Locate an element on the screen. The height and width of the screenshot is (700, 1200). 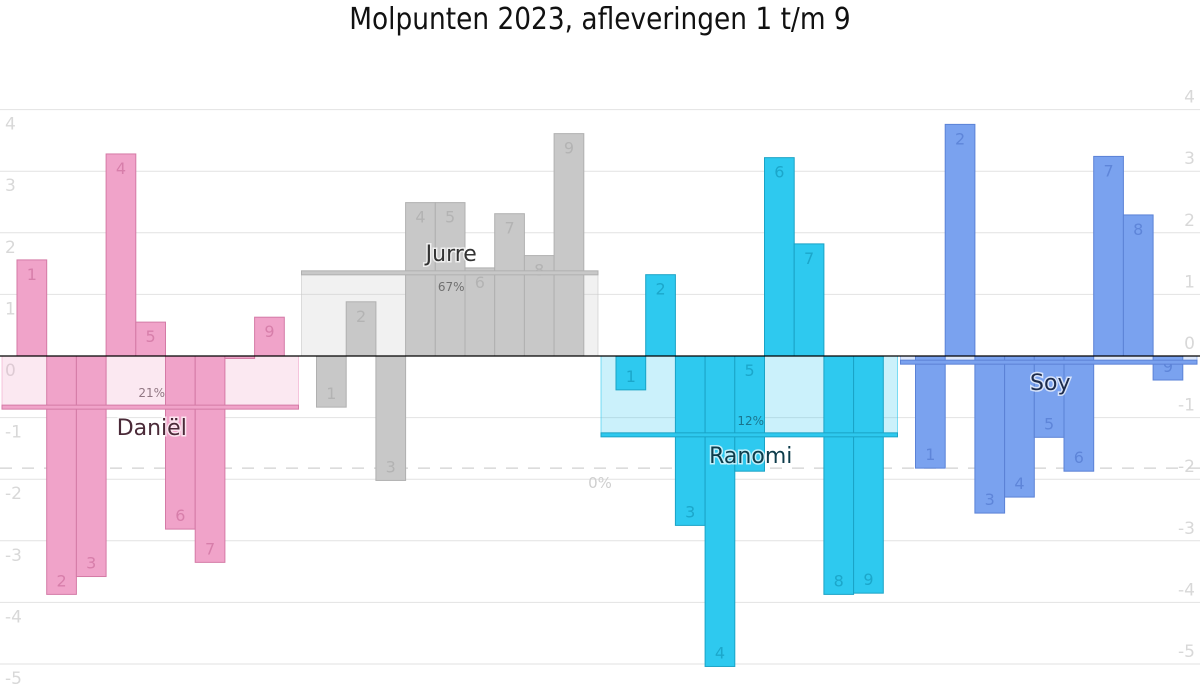
y-tick-label-right: -2 is located at coordinates (1186, 467).